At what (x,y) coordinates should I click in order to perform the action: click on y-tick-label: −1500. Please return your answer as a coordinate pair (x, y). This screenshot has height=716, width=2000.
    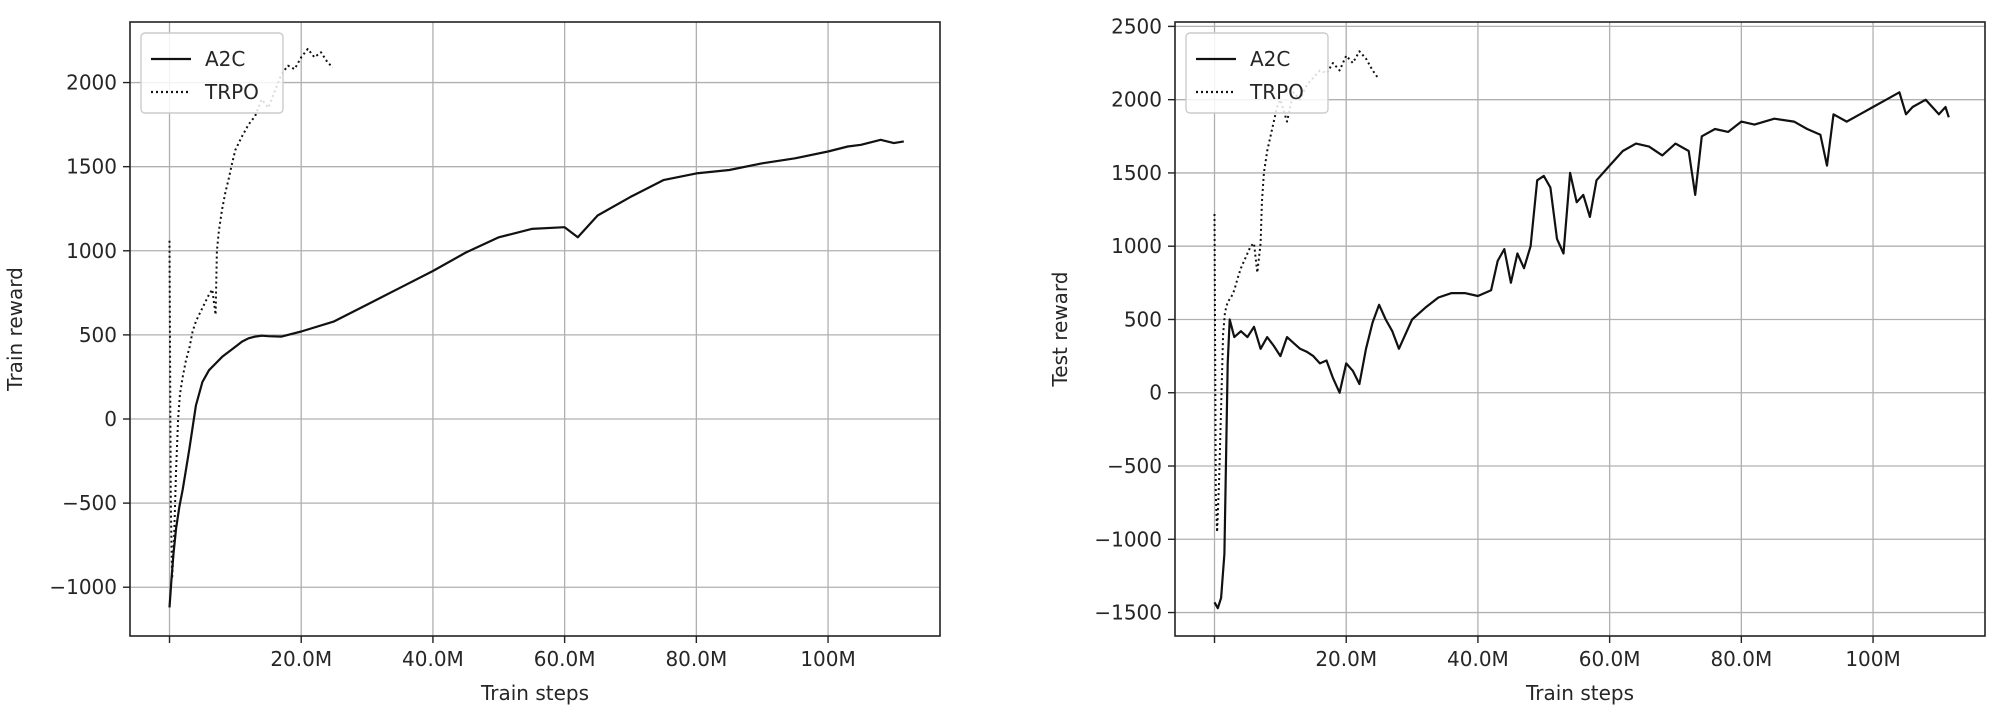
    Looking at the image, I should click on (1128, 613).